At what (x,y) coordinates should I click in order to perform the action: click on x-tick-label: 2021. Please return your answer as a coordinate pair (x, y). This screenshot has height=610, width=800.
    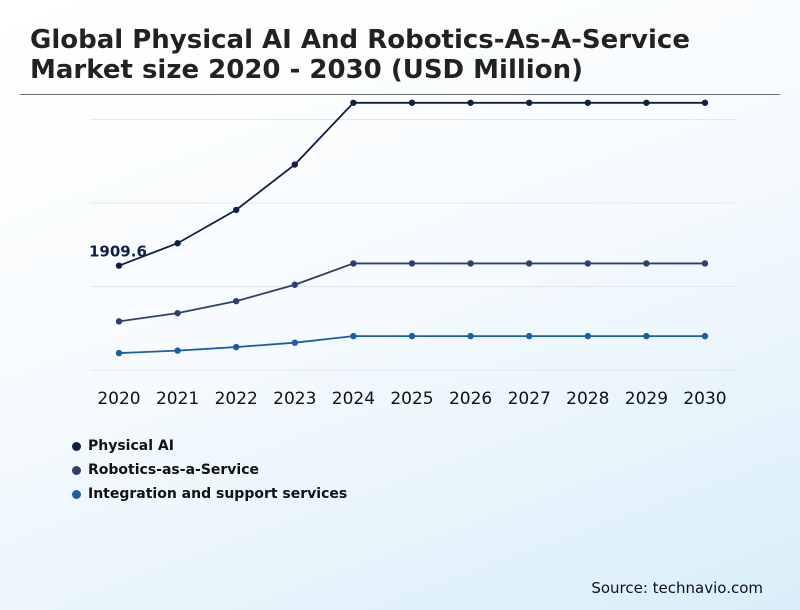
    Looking at the image, I should click on (177, 399).